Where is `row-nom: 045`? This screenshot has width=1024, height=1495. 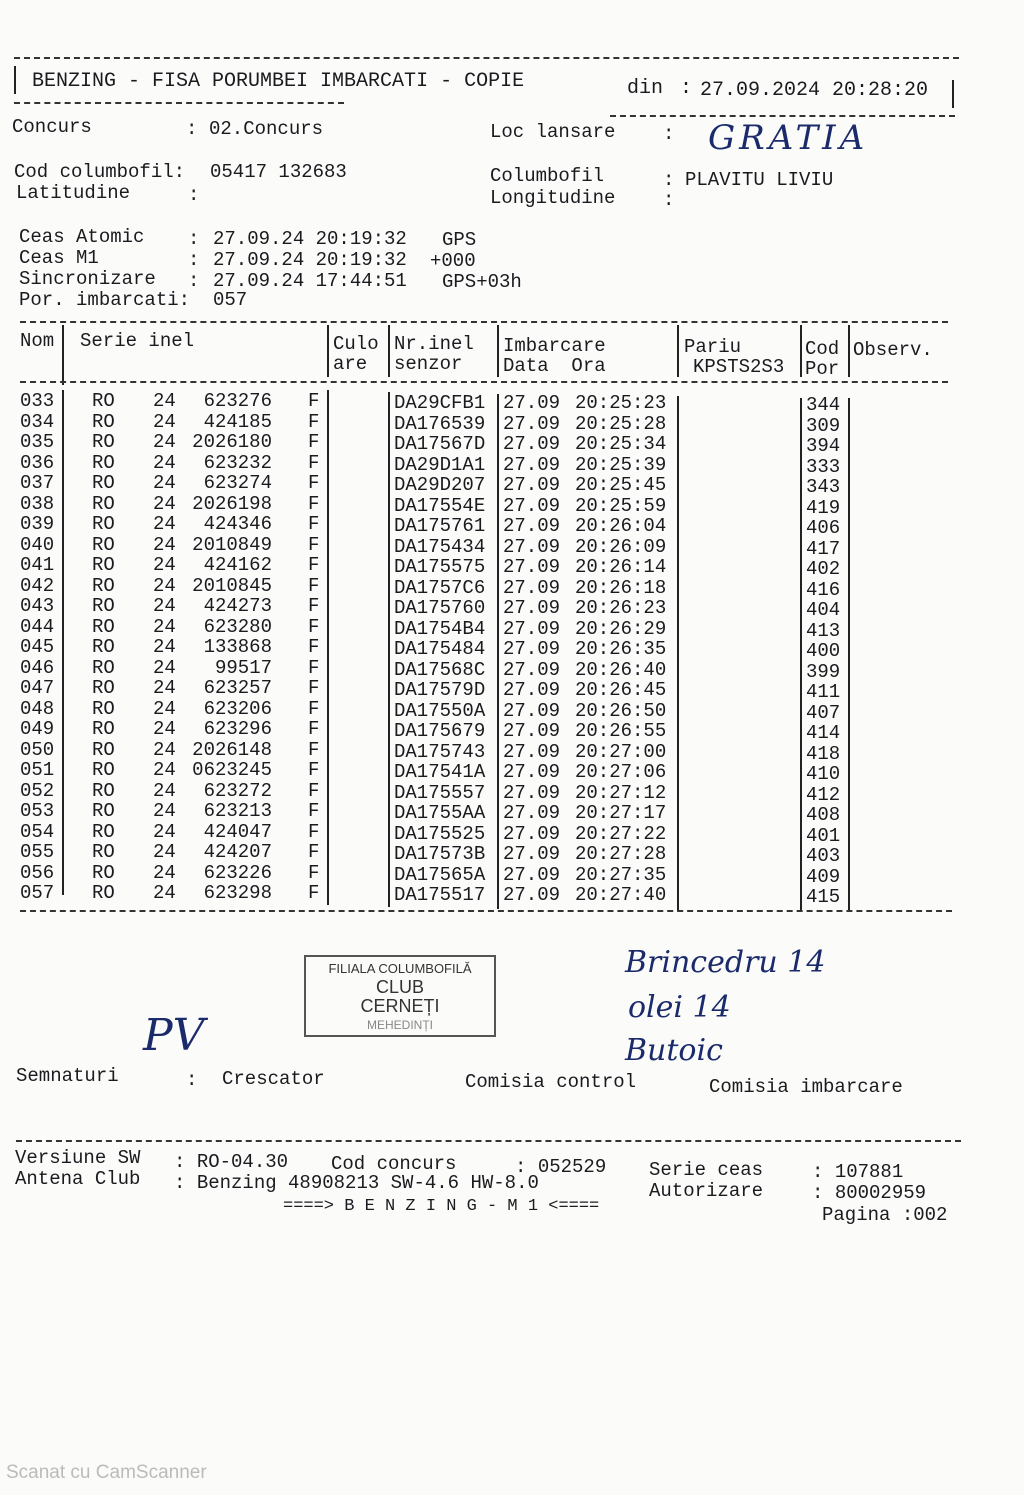
row-nom: 045 is located at coordinates (37, 647).